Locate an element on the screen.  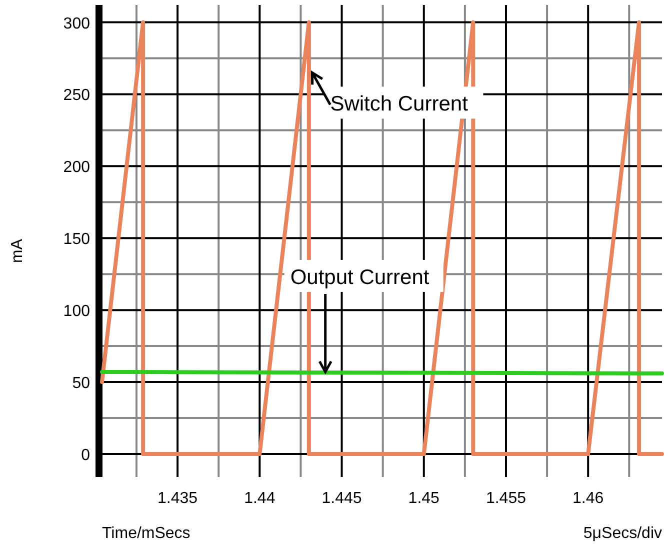
text: 5μSecs/div is located at coordinates (622, 533).